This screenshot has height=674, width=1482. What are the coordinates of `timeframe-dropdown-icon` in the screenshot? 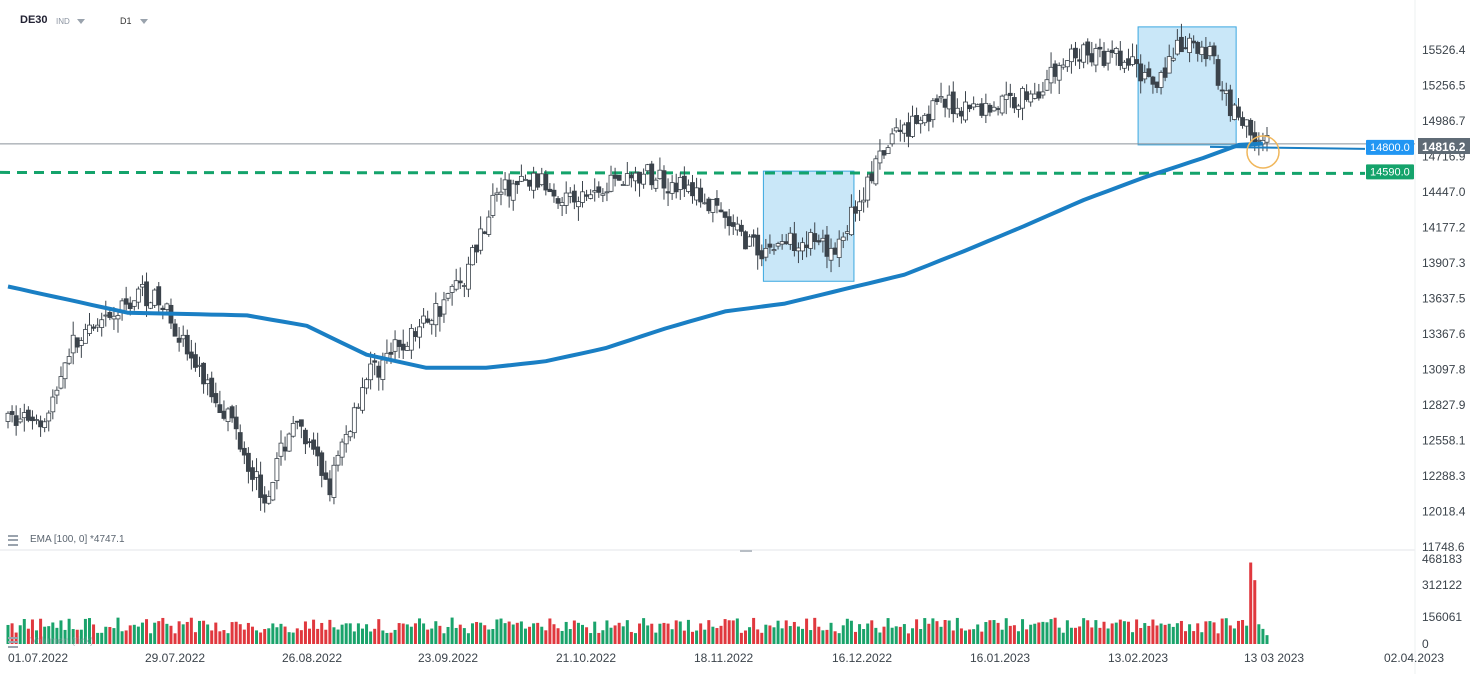 It's located at (144, 21).